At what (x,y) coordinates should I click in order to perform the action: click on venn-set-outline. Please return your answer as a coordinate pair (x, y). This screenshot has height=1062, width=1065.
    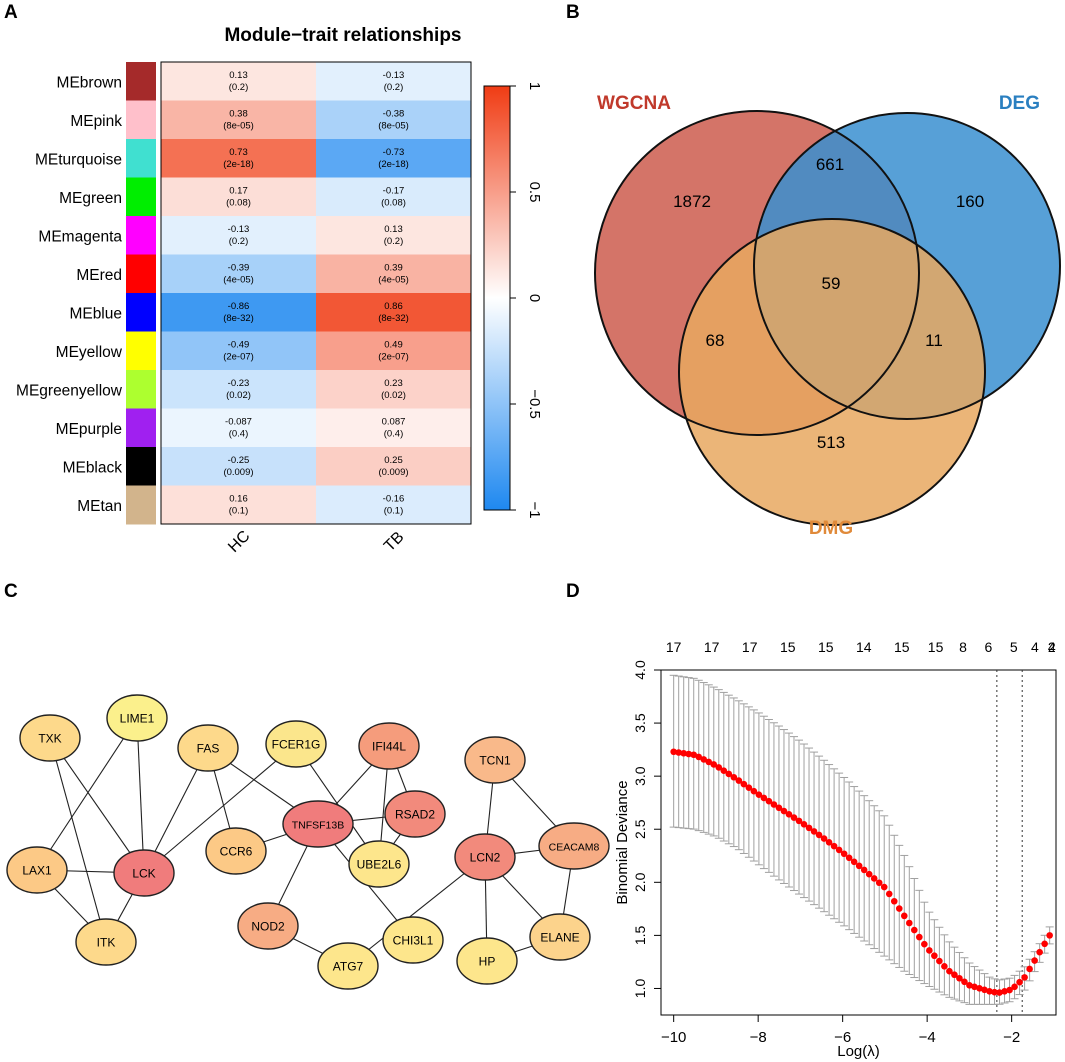
    Looking at the image, I should click on (907, 266).